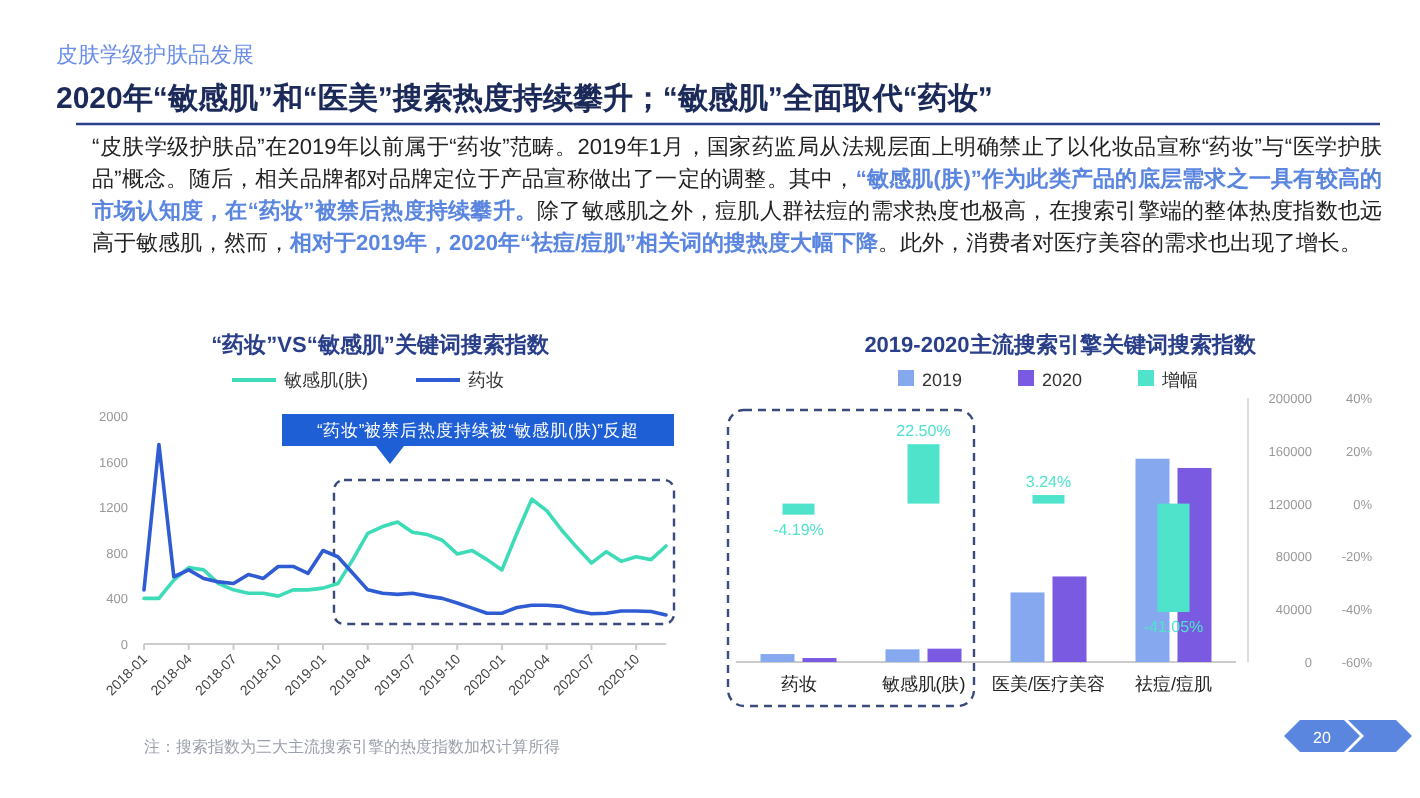  What do you see at coordinates (1179, 380) in the screenshot?
I see `legend-label: 增幅` at bounding box center [1179, 380].